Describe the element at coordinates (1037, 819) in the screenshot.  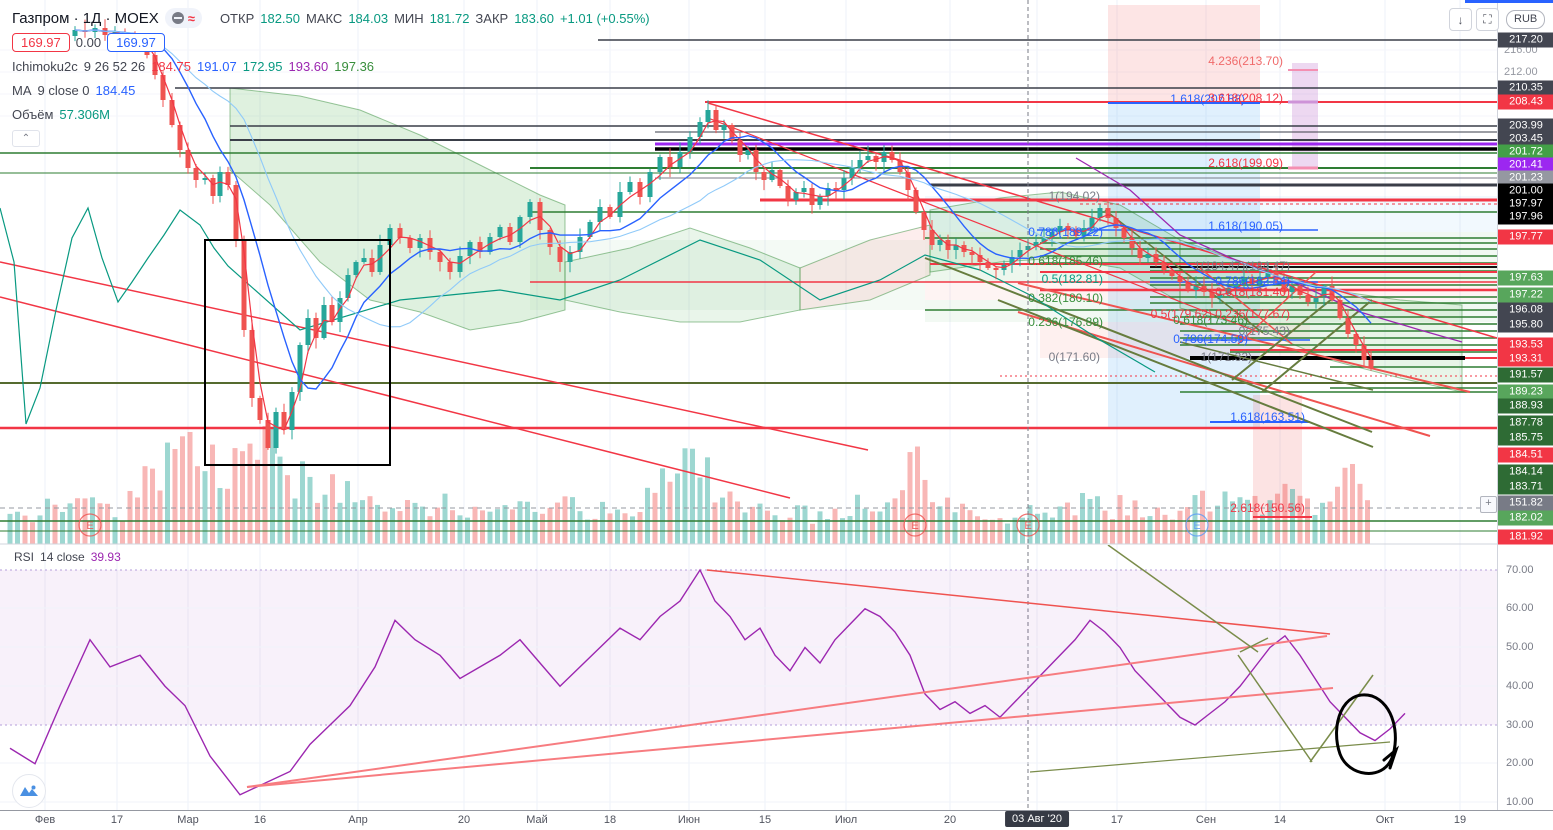
I see `selected-date-badge: 03 Авг '20` at that location.